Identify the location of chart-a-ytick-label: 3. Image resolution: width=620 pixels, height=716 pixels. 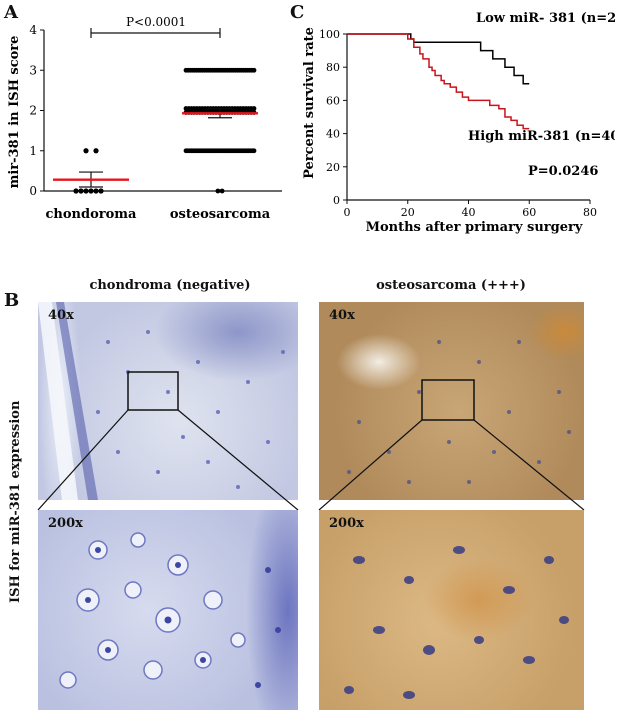
(33, 70).